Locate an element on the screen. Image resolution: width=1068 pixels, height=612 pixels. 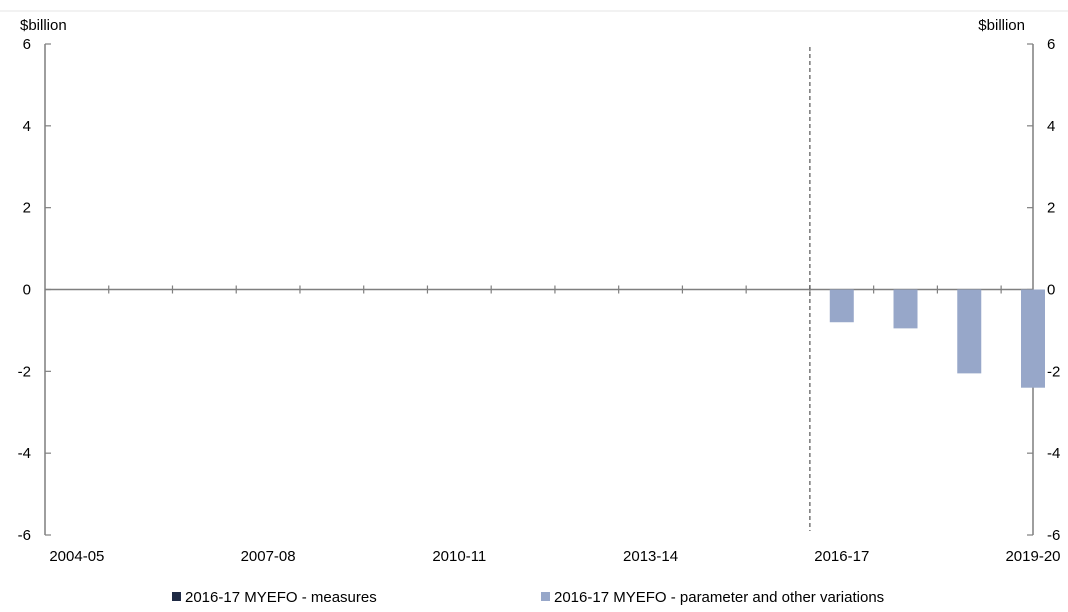
left-y-tick-label: 4 is located at coordinates (27, 126).